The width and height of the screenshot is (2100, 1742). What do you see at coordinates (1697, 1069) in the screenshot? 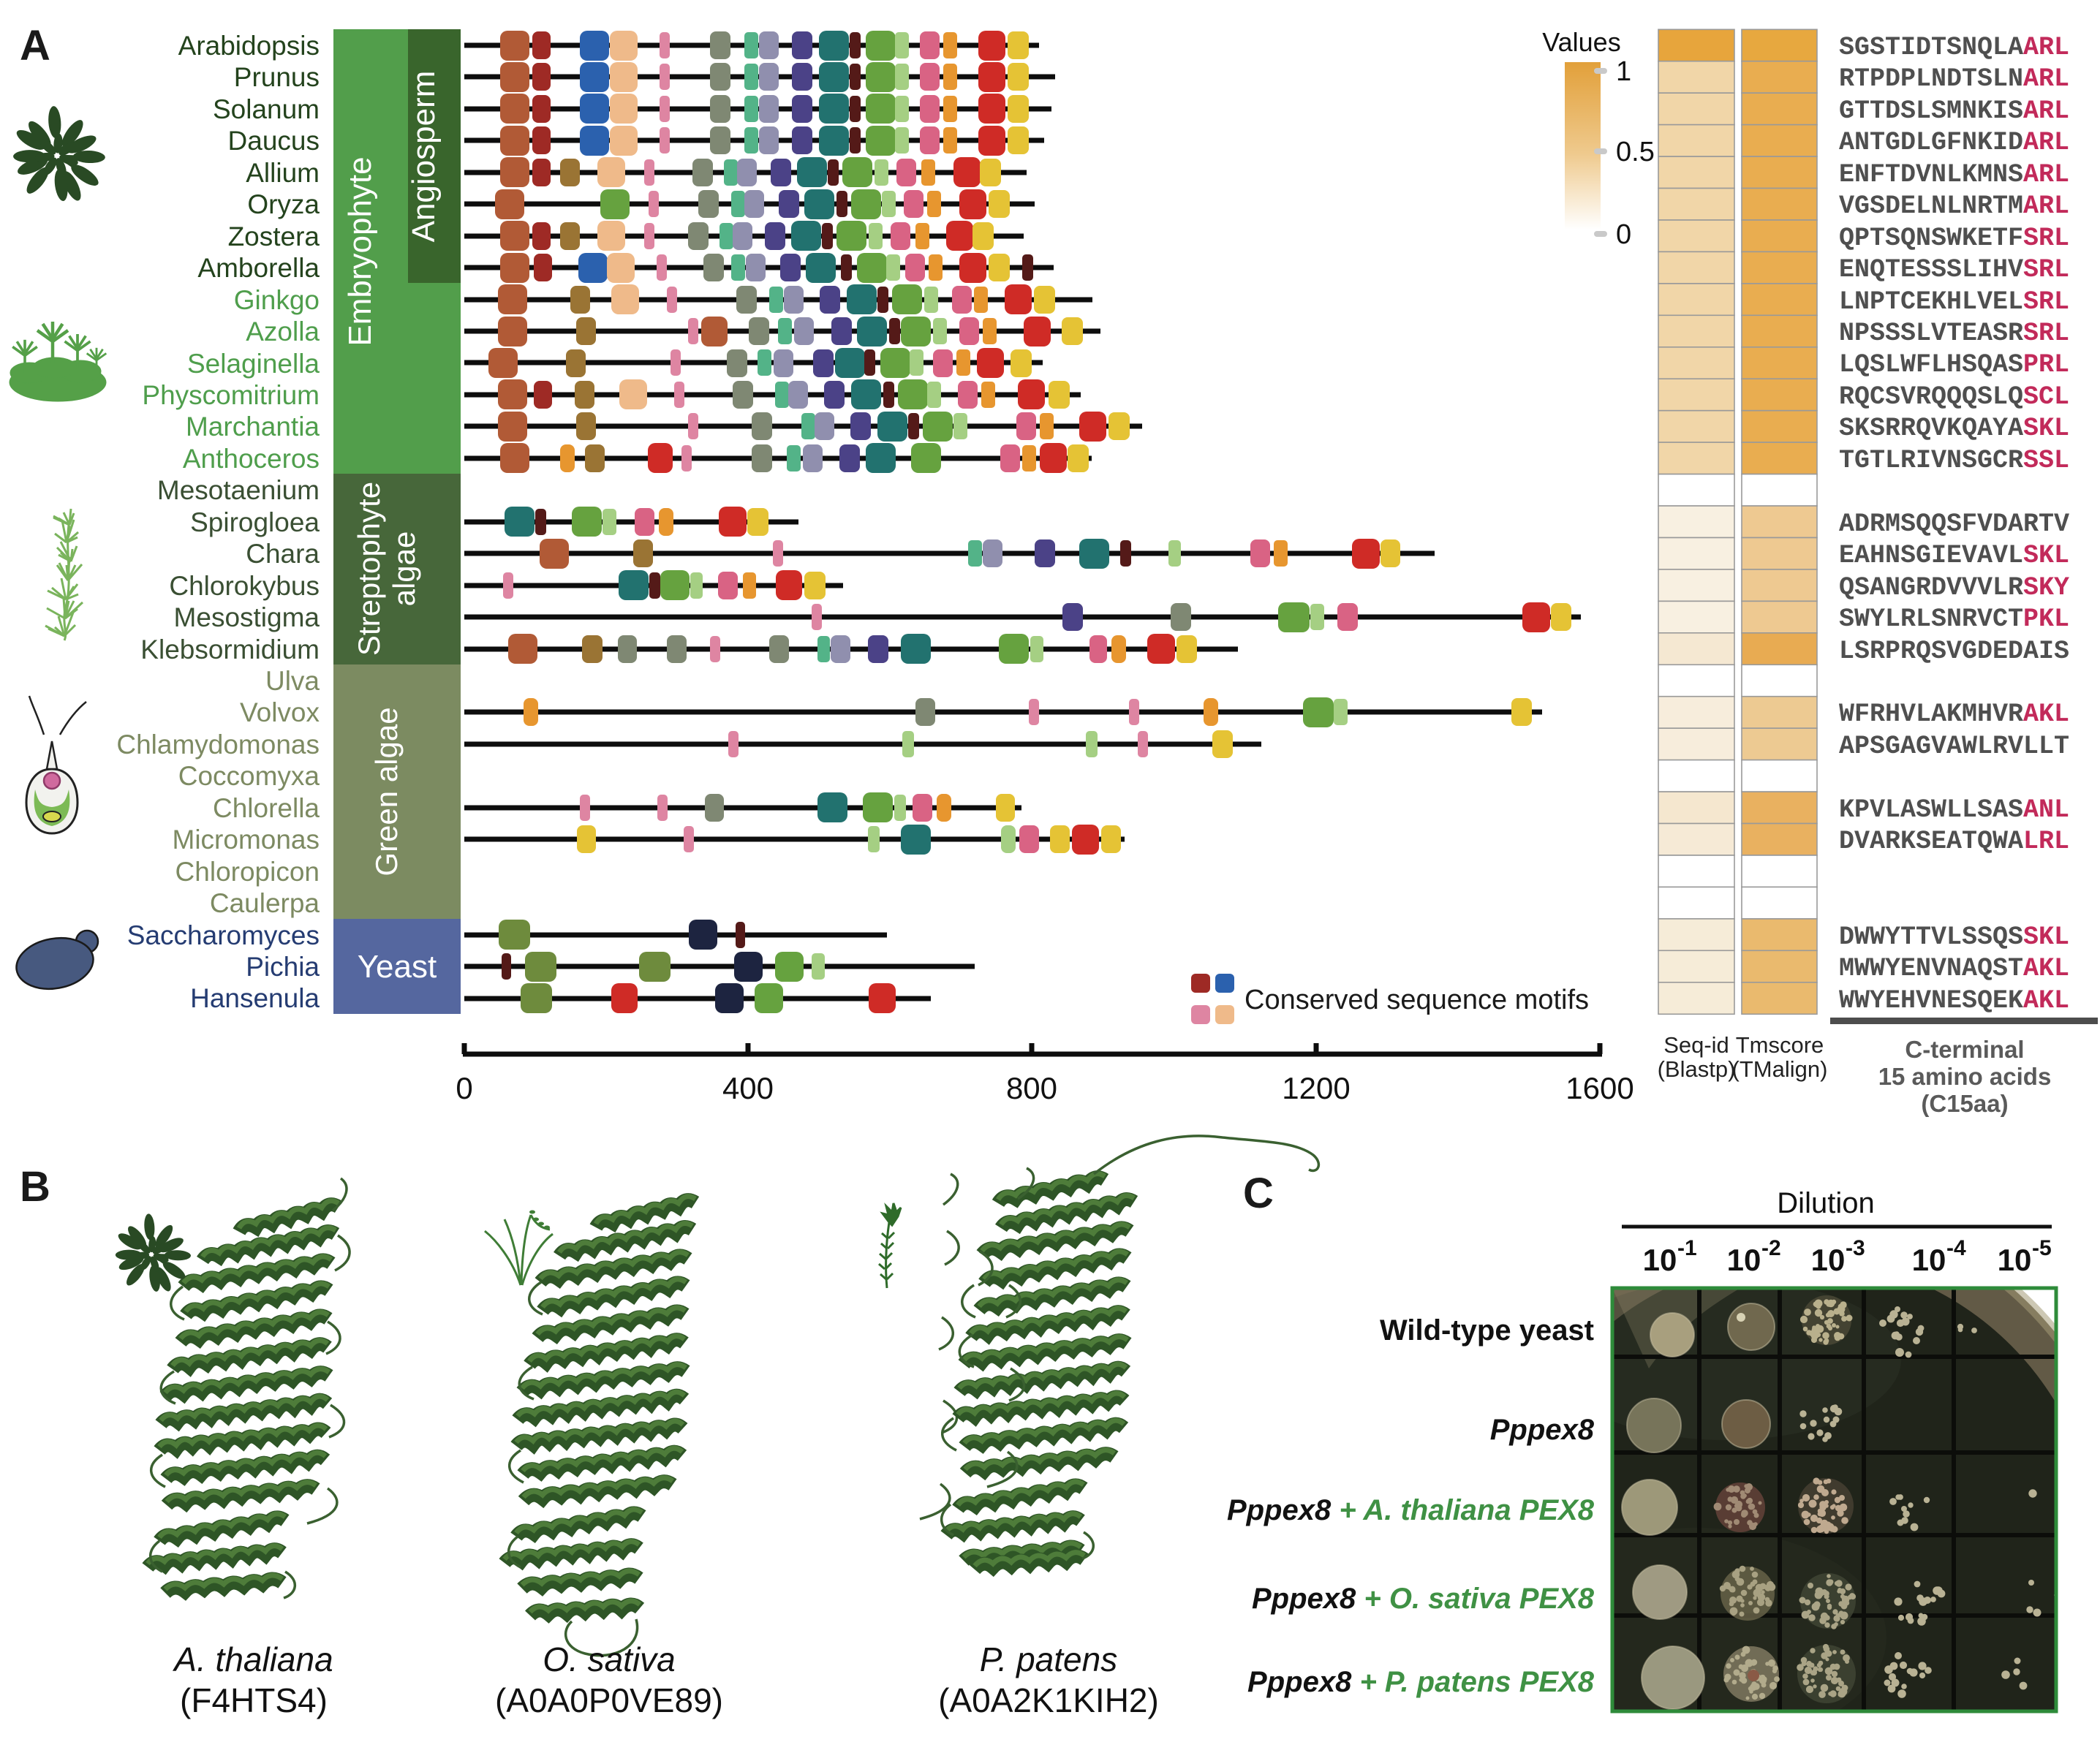
I see `svg-text: (Blastp)` at bounding box center [1697, 1069].